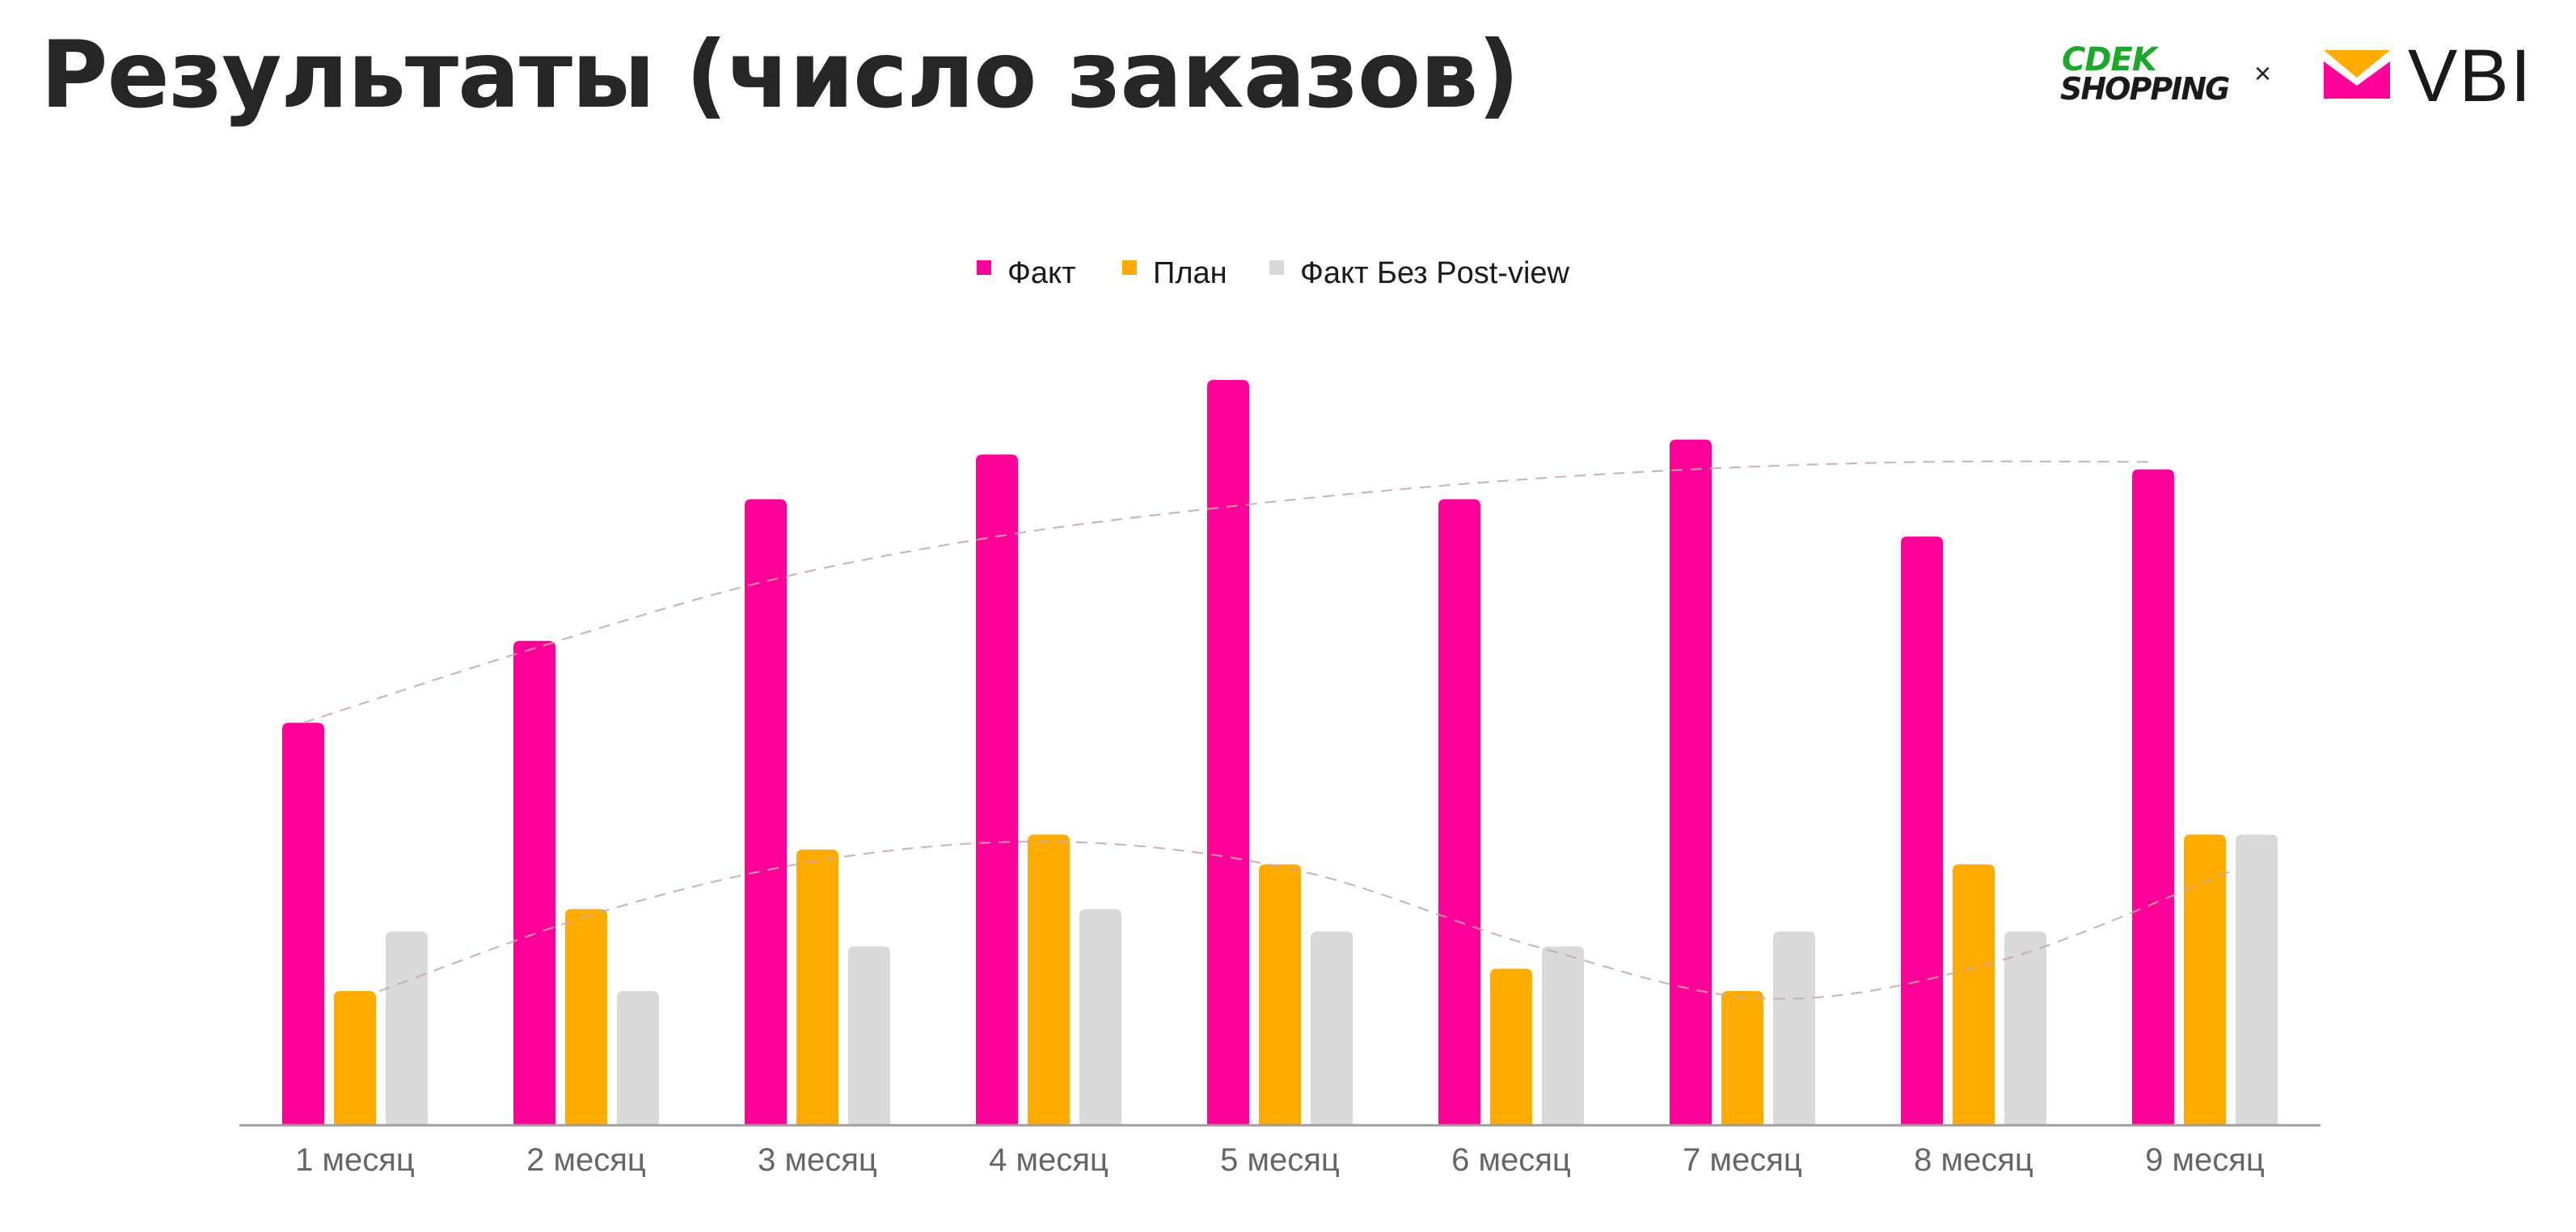 The width and height of the screenshot is (2576, 1232). I want to click on x-tick-label-8: 8 месяц, so click(1973, 1160).